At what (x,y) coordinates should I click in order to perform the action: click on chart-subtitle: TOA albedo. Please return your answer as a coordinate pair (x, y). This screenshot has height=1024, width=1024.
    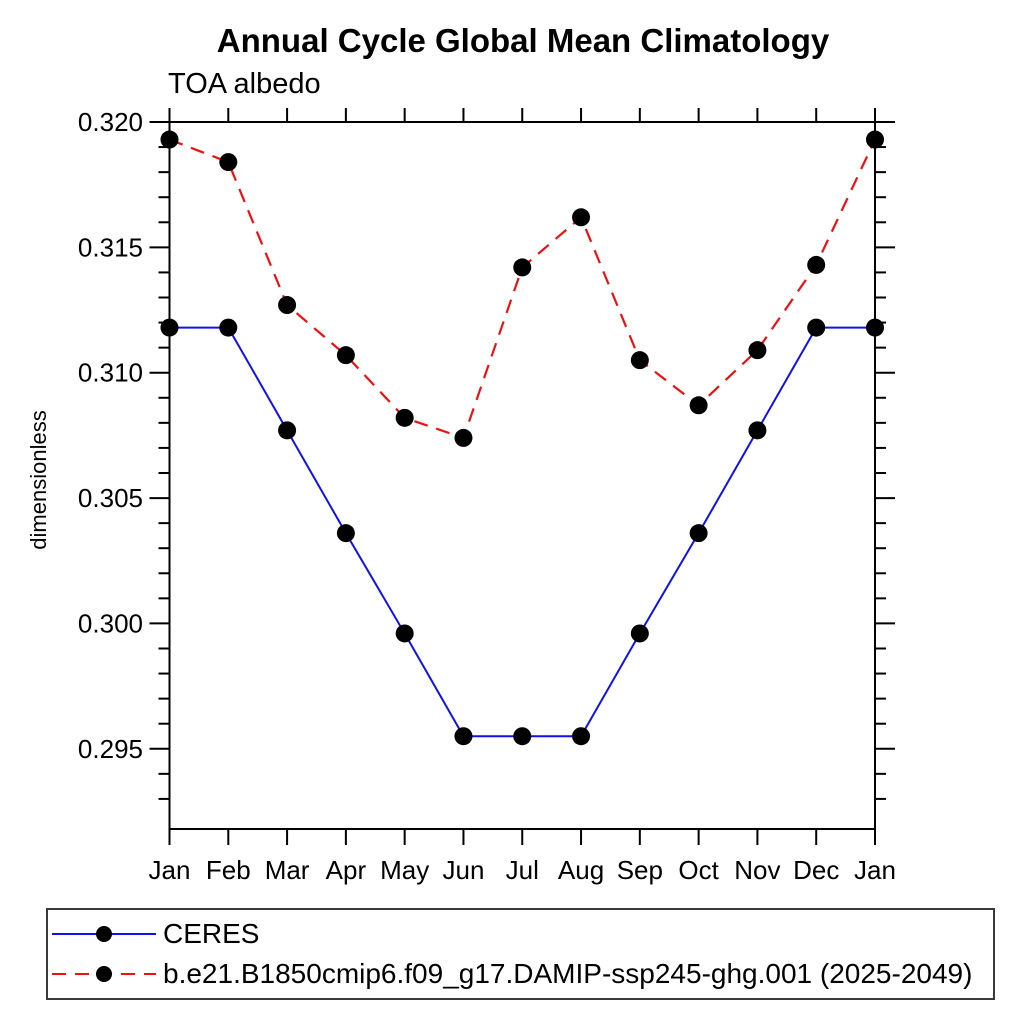
    Looking at the image, I should click on (244, 84).